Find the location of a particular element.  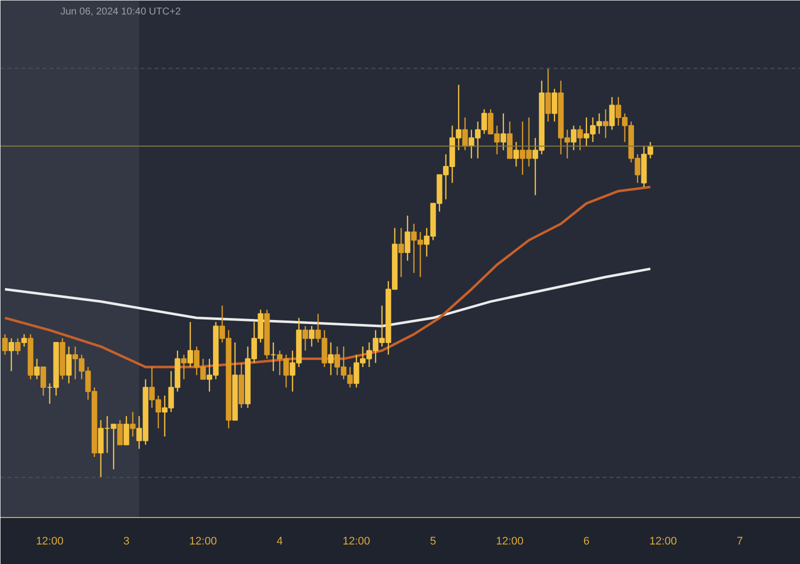

x-tick-label: 4 is located at coordinates (279, 542).